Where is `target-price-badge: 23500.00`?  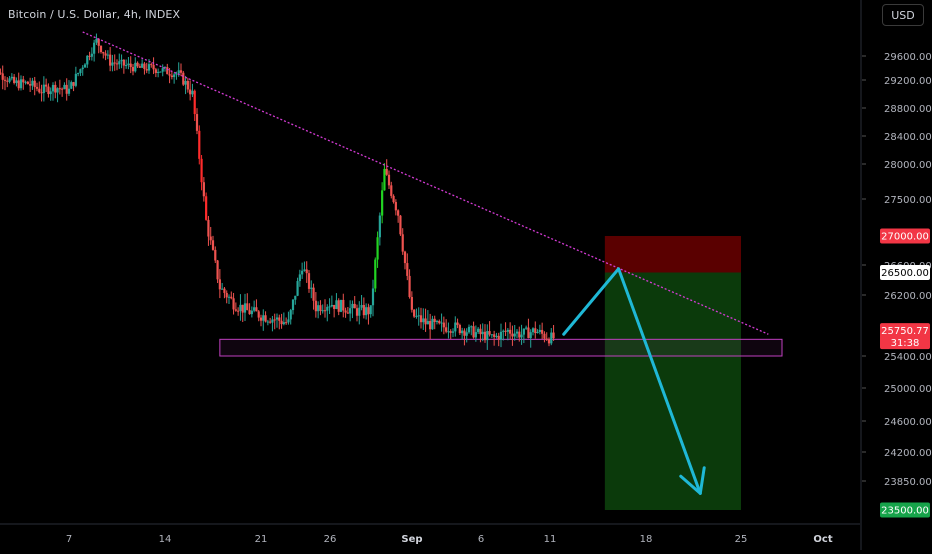
target-price-badge: 23500.00 is located at coordinates (905, 510).